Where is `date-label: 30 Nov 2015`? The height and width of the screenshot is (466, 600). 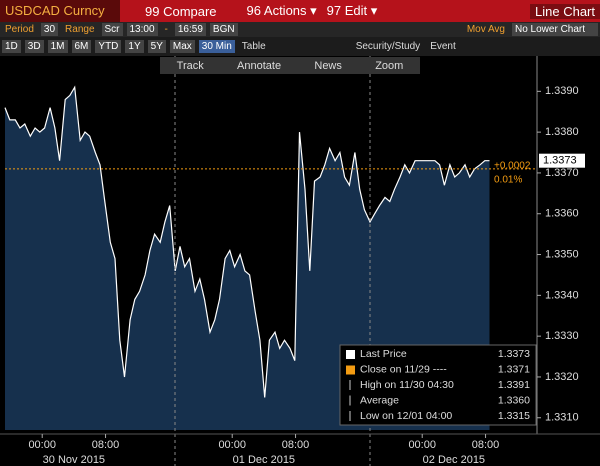 date-label: 30 Nov 2015 is located at coordinates (74, 460).